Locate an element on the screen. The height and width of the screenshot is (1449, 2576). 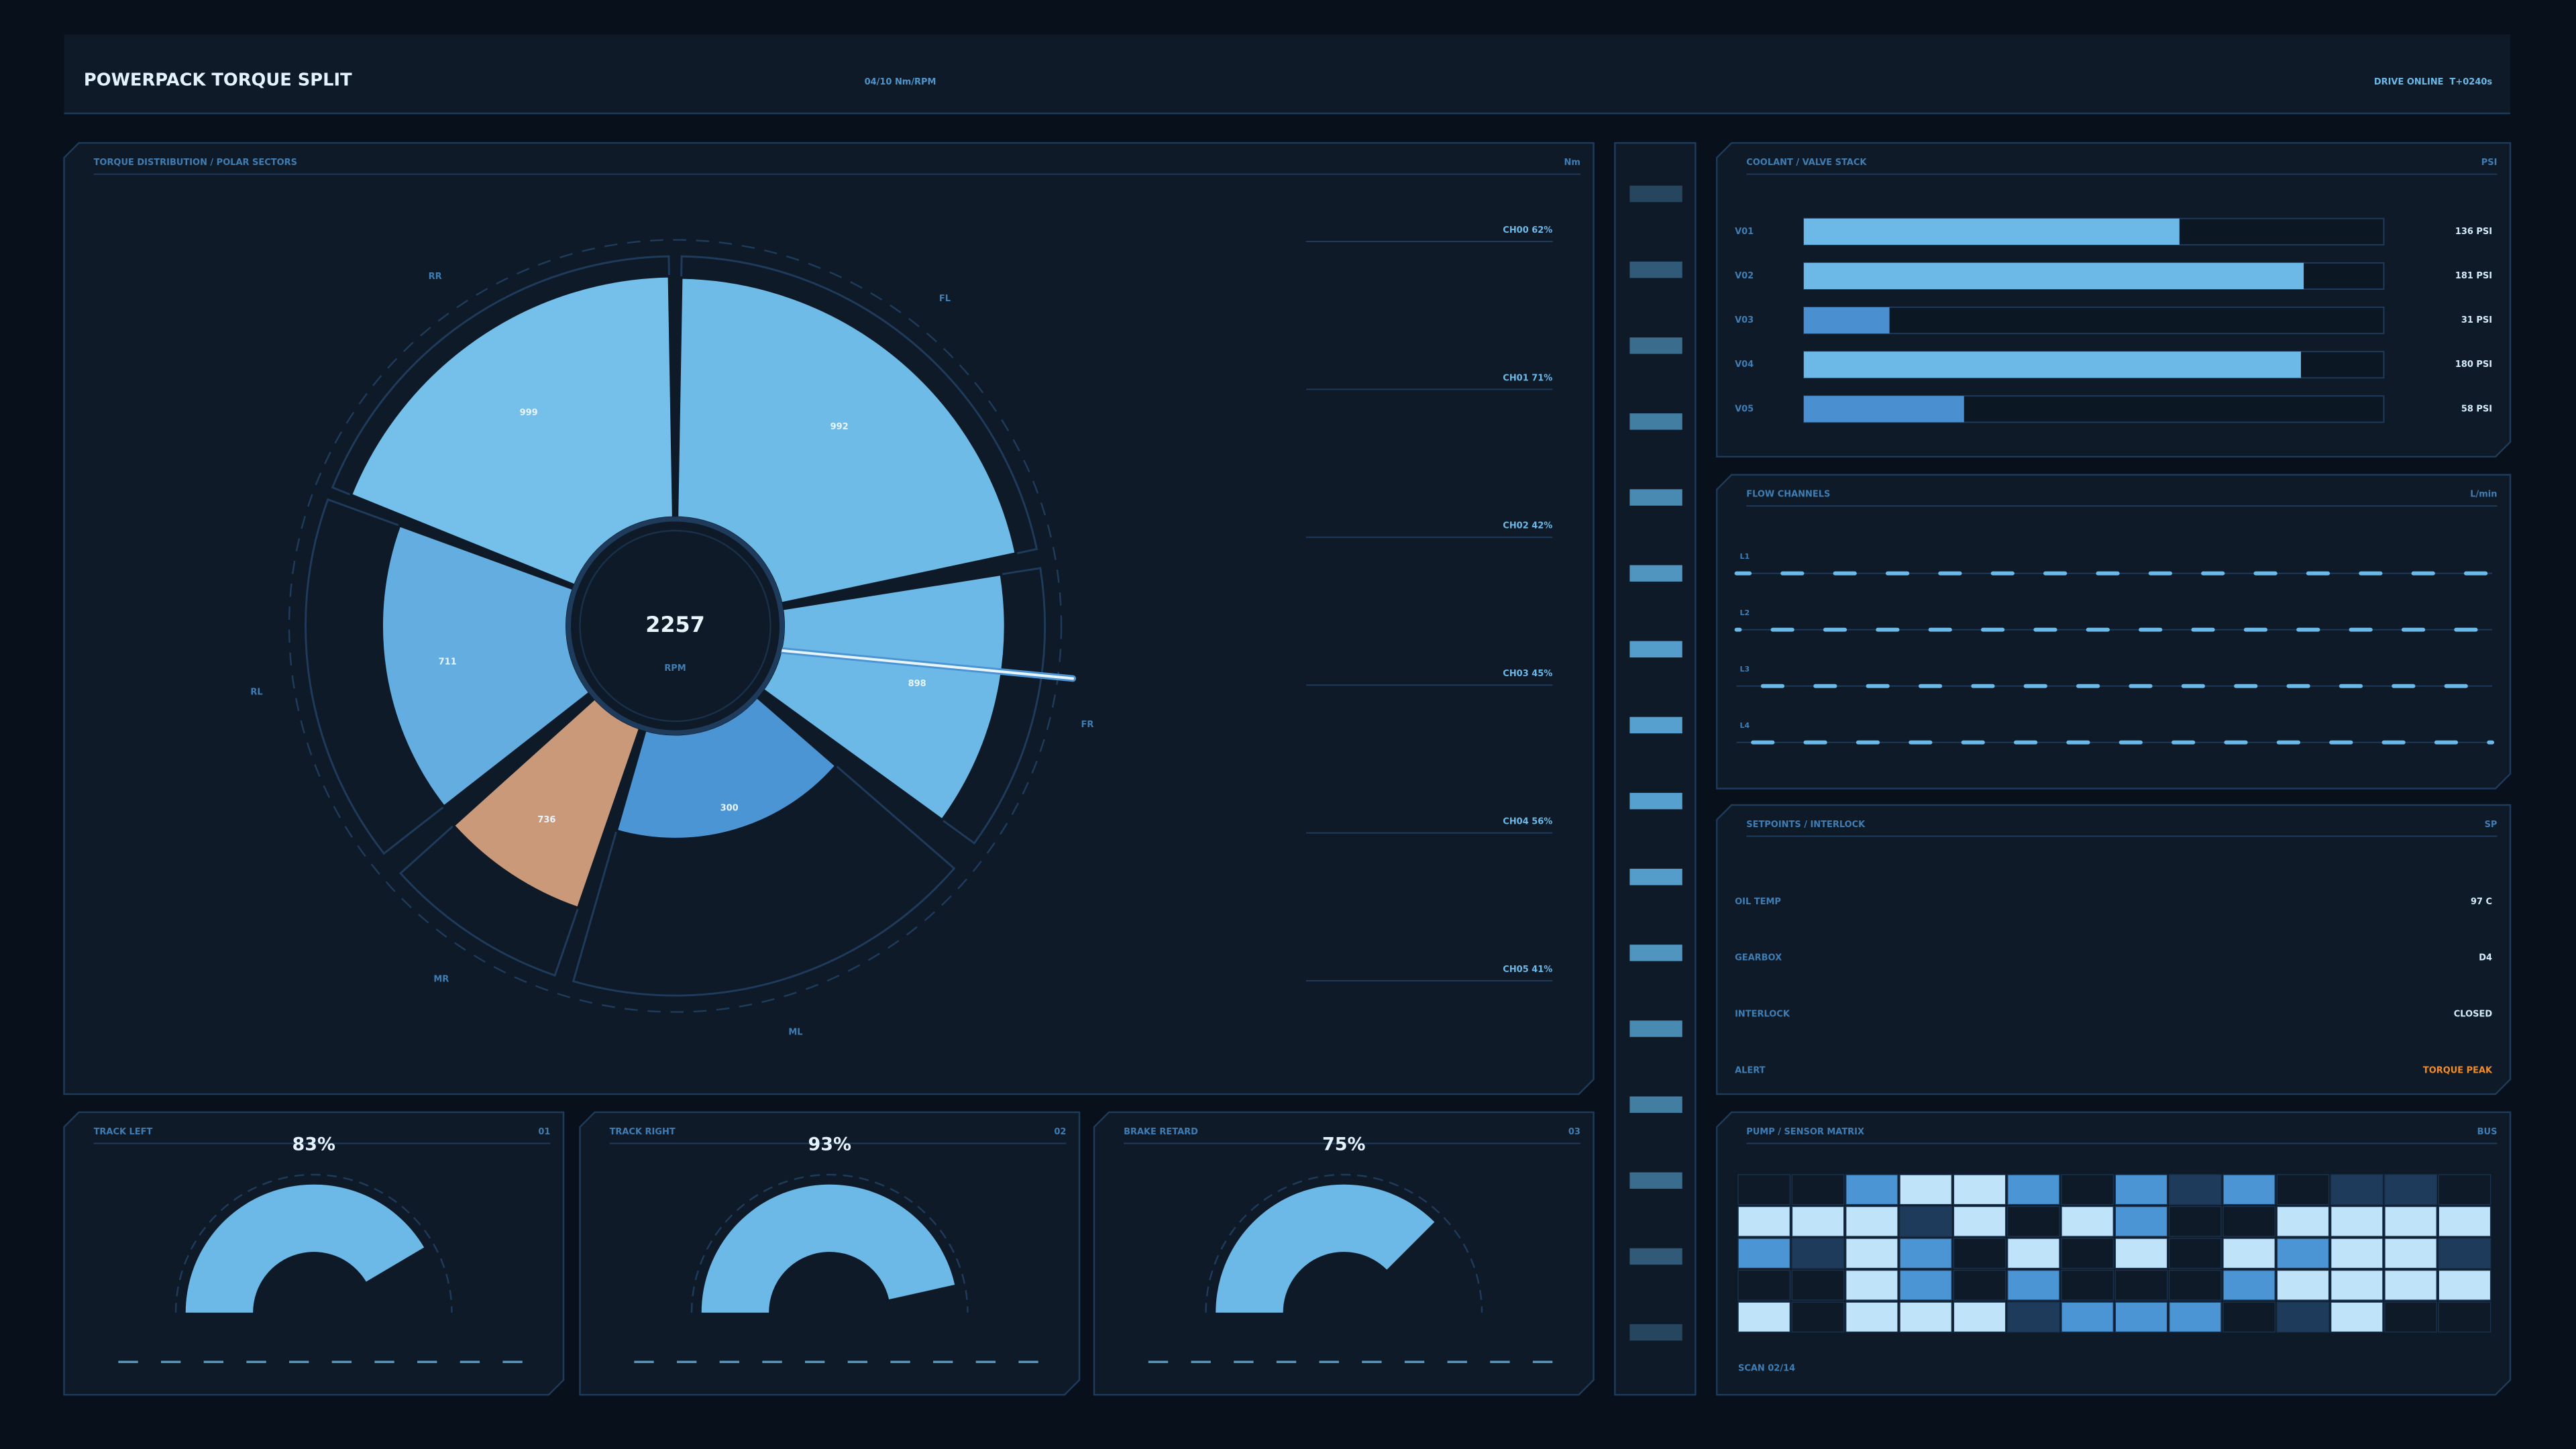
panel-unit: PSI is located at coordinates (2489, 163).